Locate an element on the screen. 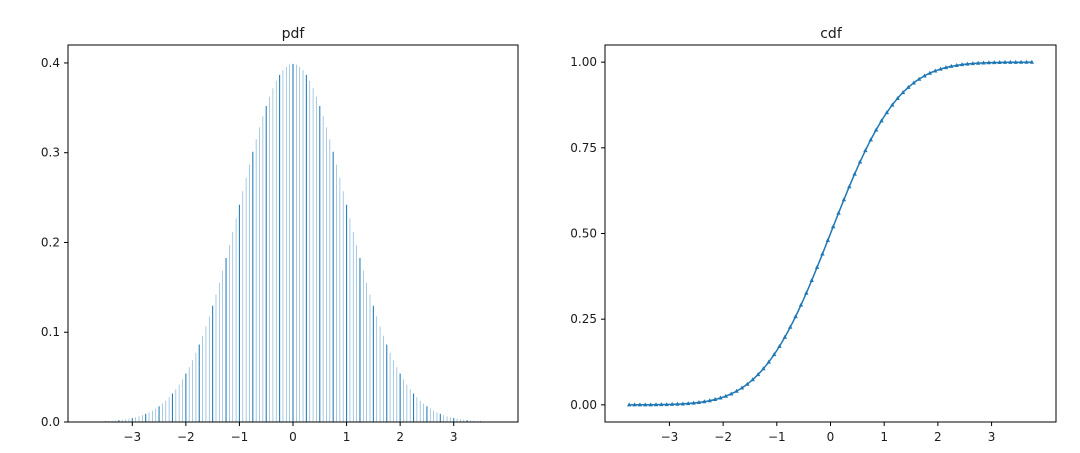 The height and width of the screenshot is (453, 1080). cdf-x-tick-label: 3 is located at coordinates (992, 437).